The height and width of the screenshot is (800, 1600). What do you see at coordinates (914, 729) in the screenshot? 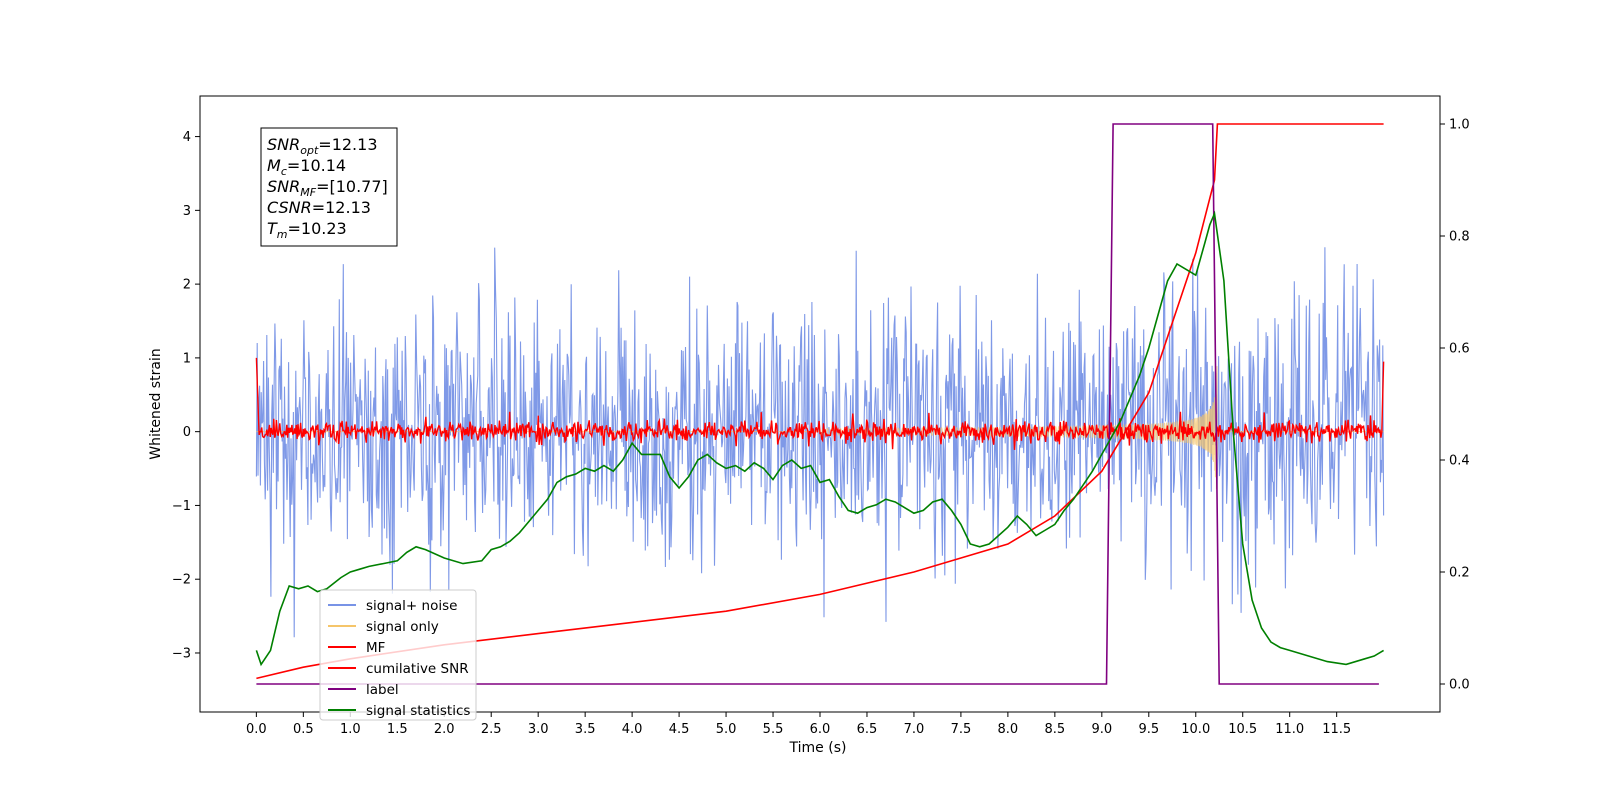
I see `x-tick-label: 7.0` at bounding box center [914, 729].